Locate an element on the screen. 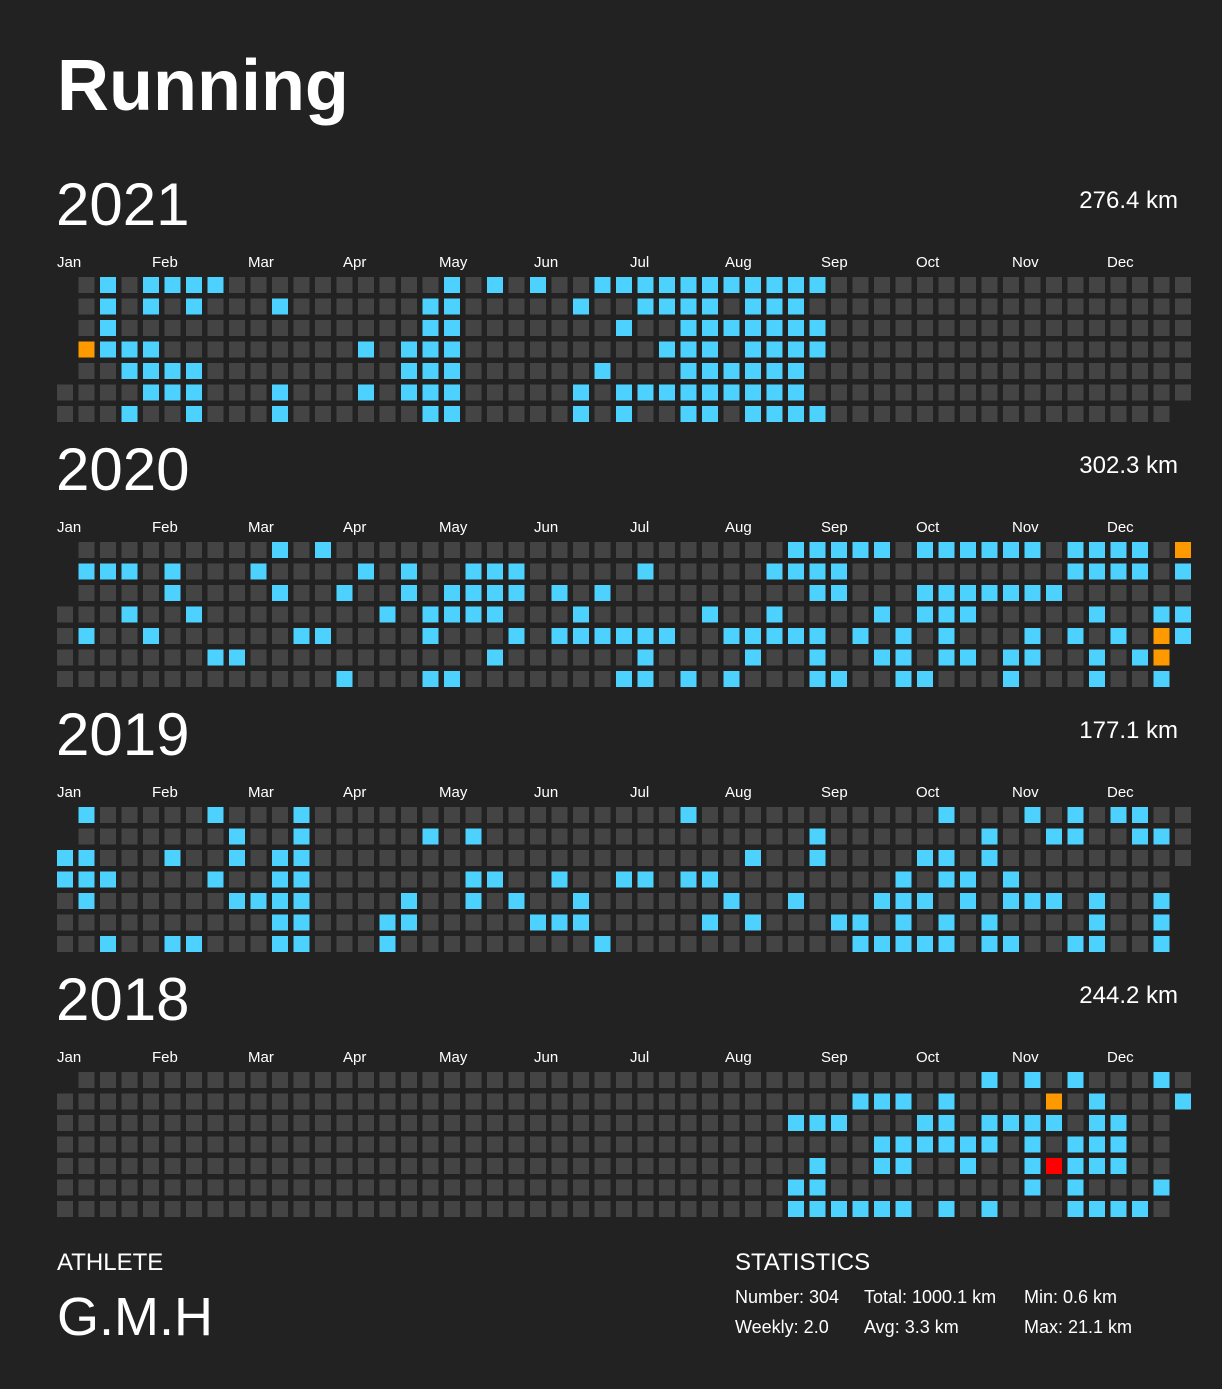 This screenshot has width=1222, height=1389. month-label: Nov is located at coordinates (1025, 262).